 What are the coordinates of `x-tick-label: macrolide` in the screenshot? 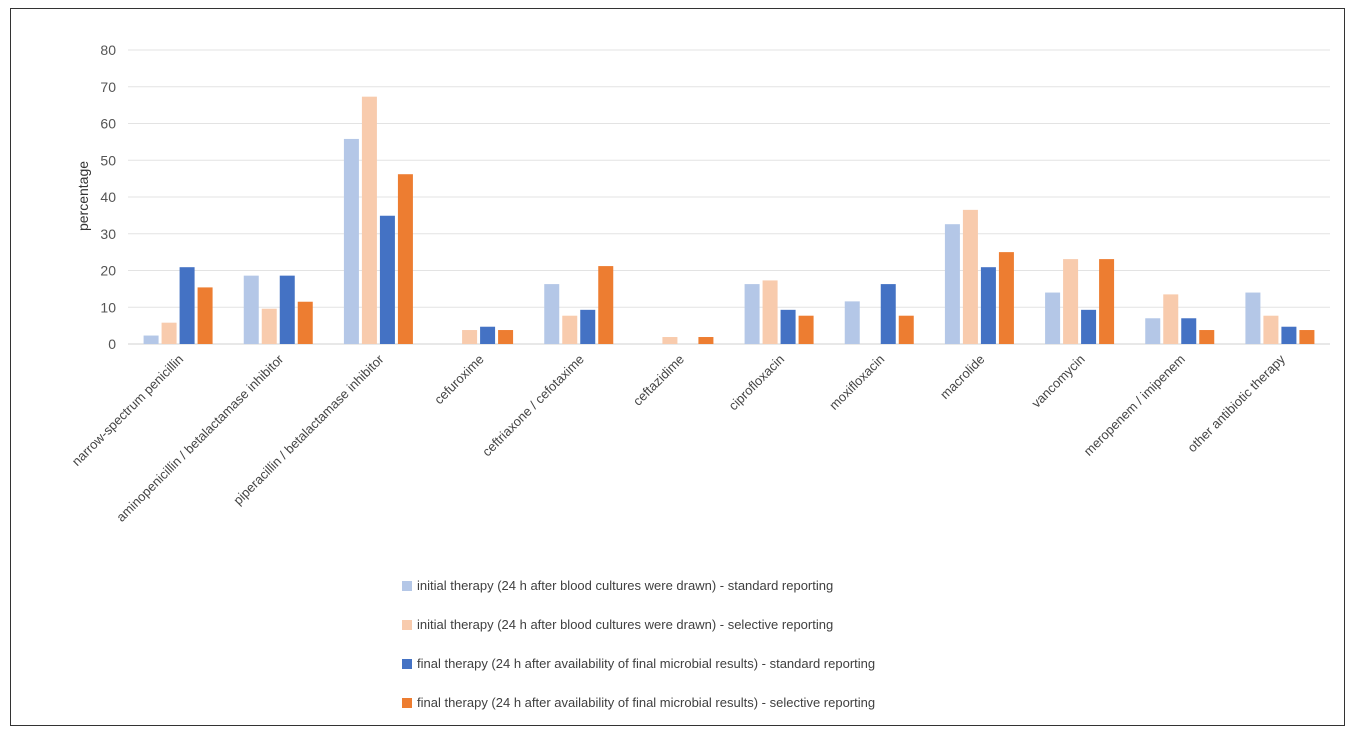 It's located at (962, 377).